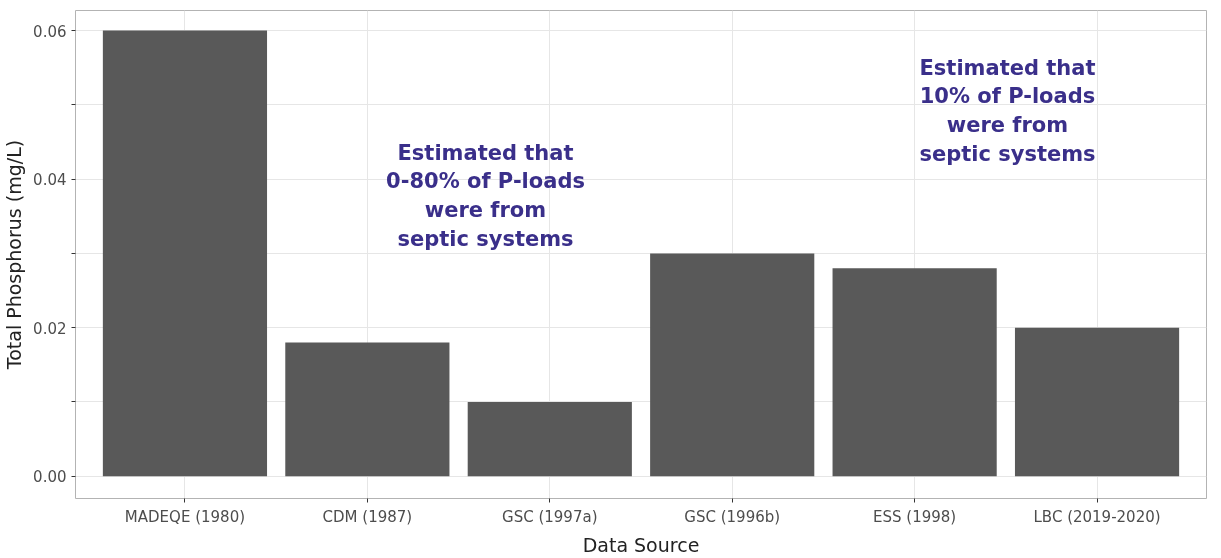 This screenshot has width=1221, height=558. Describe the element at coordinates (50, 31) in the screenshot. I see `y-tick-label: 0.06` at that location.